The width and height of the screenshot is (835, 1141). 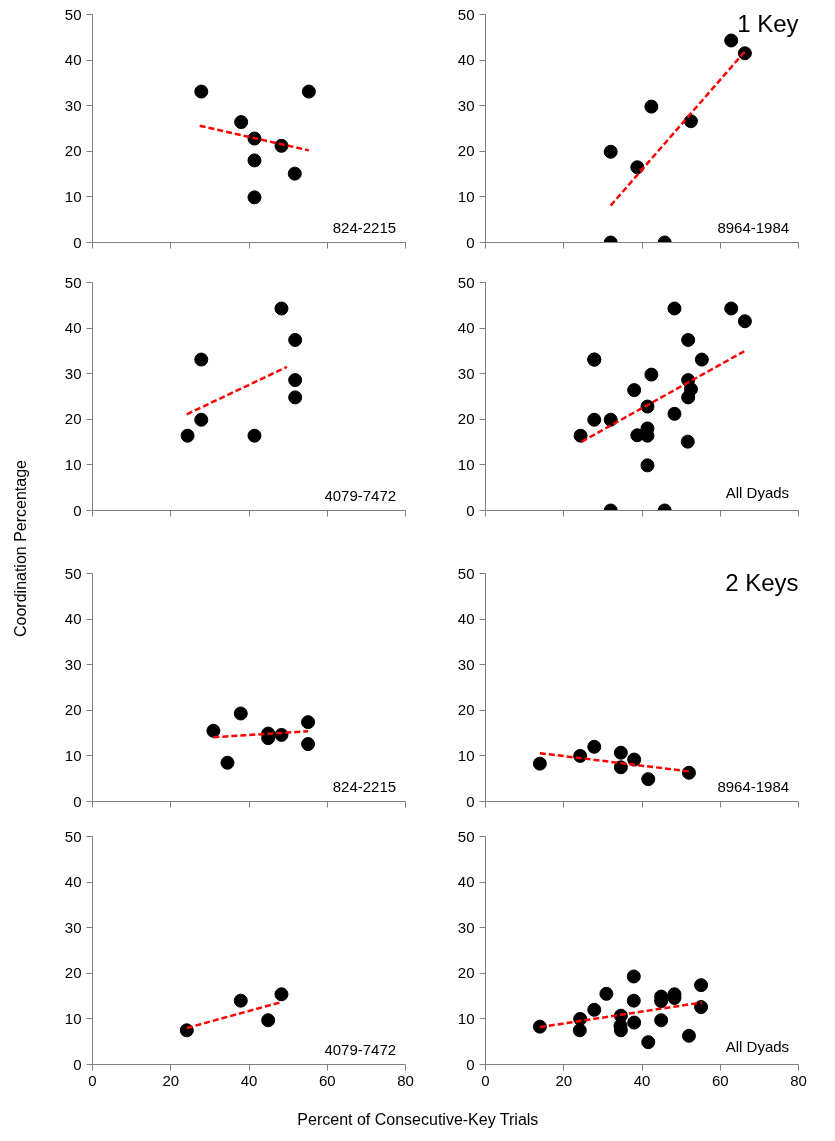 I want to click on y-axis-title: Coordination Percentage, so click(x=20, y=548).